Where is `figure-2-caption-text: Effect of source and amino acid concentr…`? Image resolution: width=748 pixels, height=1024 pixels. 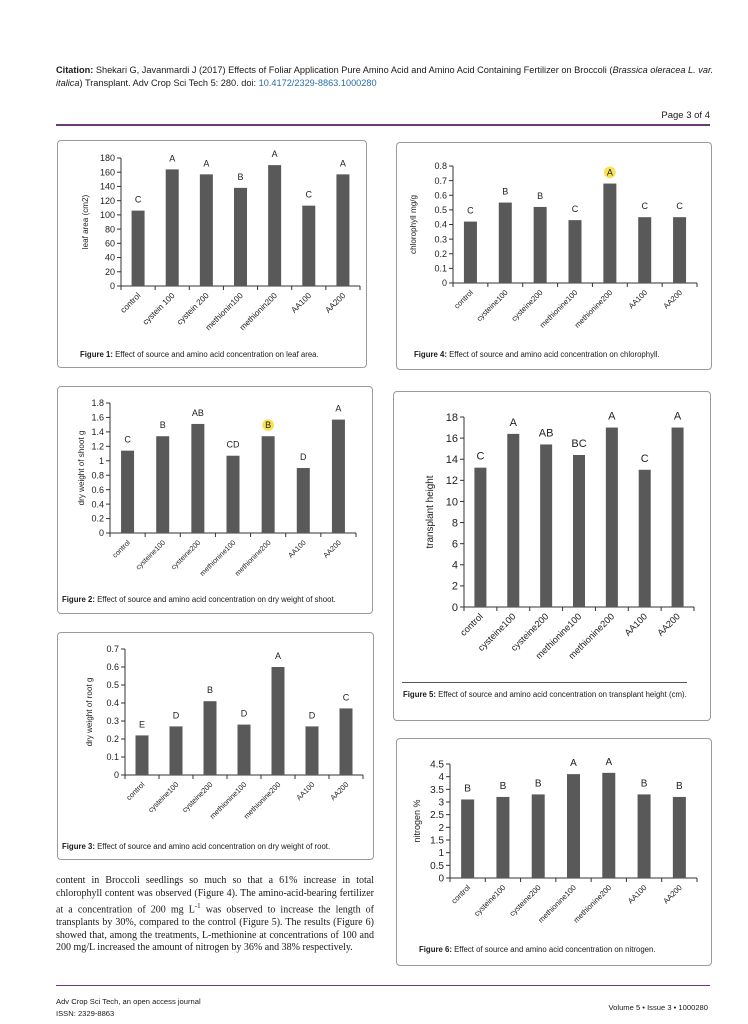 figure-2-caption-text: Effect of source and amino acid concentr… is located at coordinates (215, 599).